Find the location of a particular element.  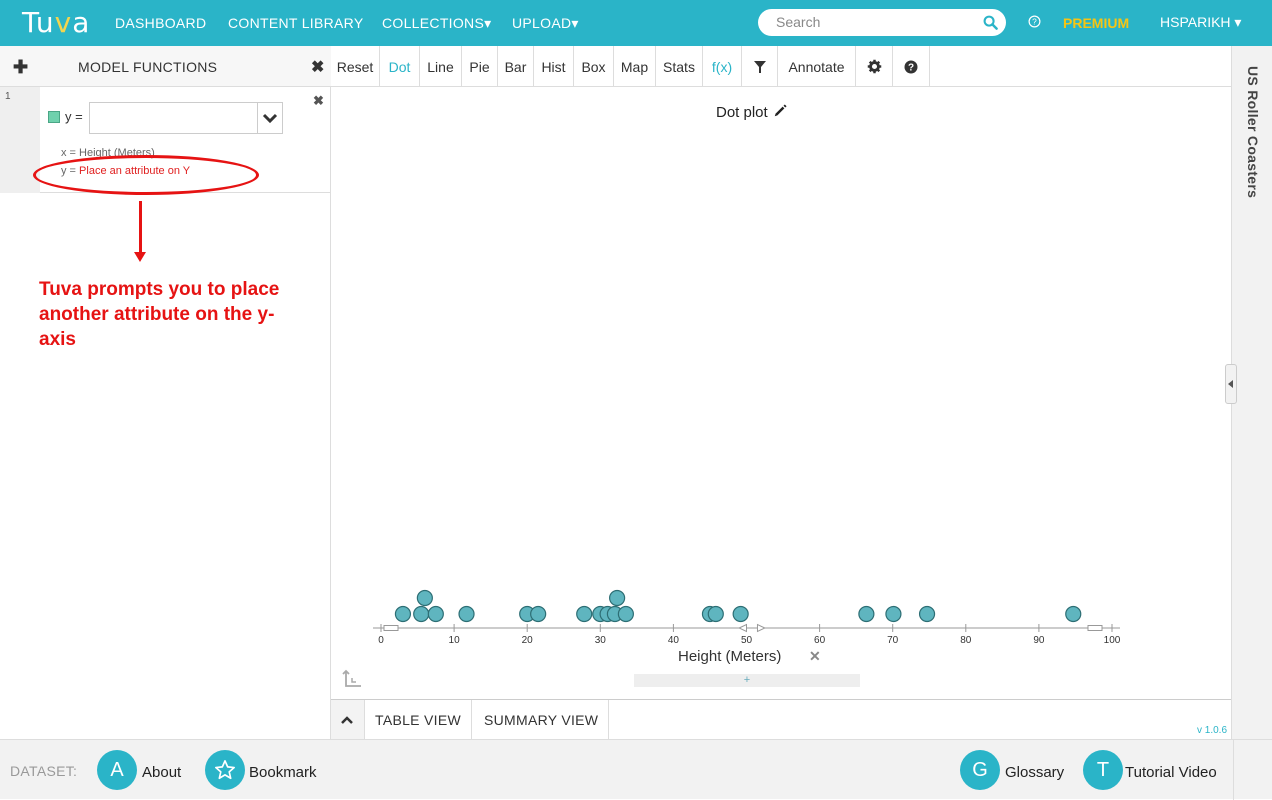

function-dropdown-button is located at coordinates (270, 118).